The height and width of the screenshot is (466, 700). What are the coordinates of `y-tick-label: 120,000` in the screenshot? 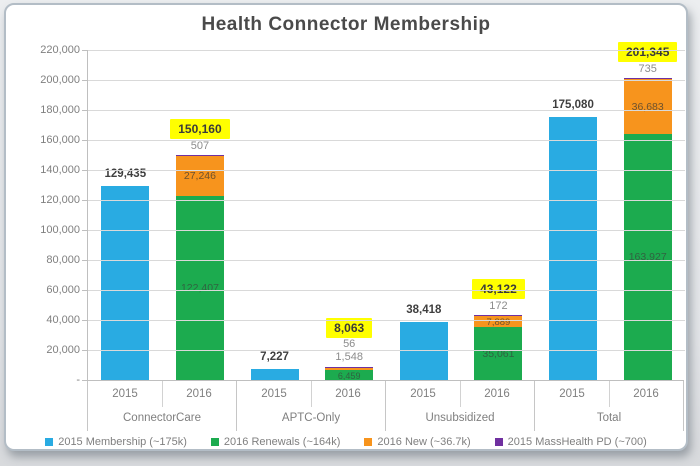 It's located at (60, 200).